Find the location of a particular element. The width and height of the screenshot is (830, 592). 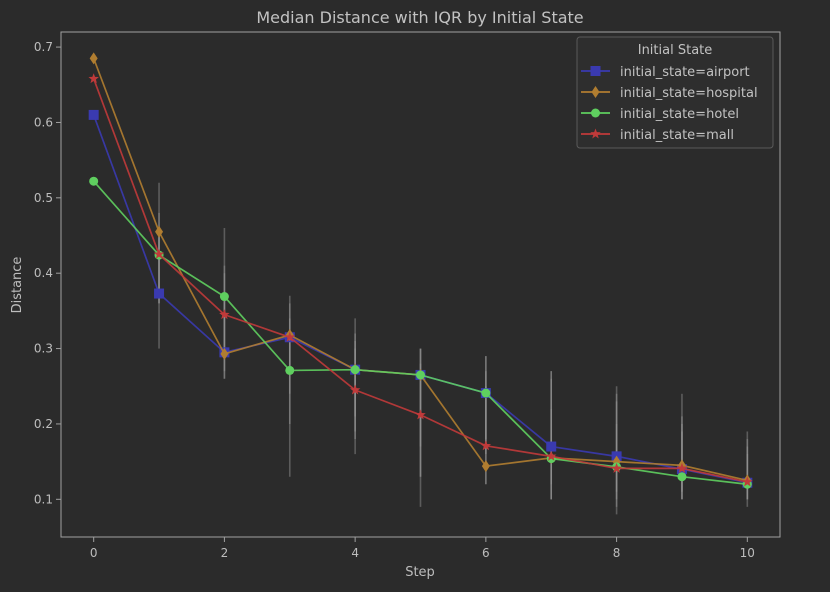

legend-title: Initial State is located at coordinates (675, 50).